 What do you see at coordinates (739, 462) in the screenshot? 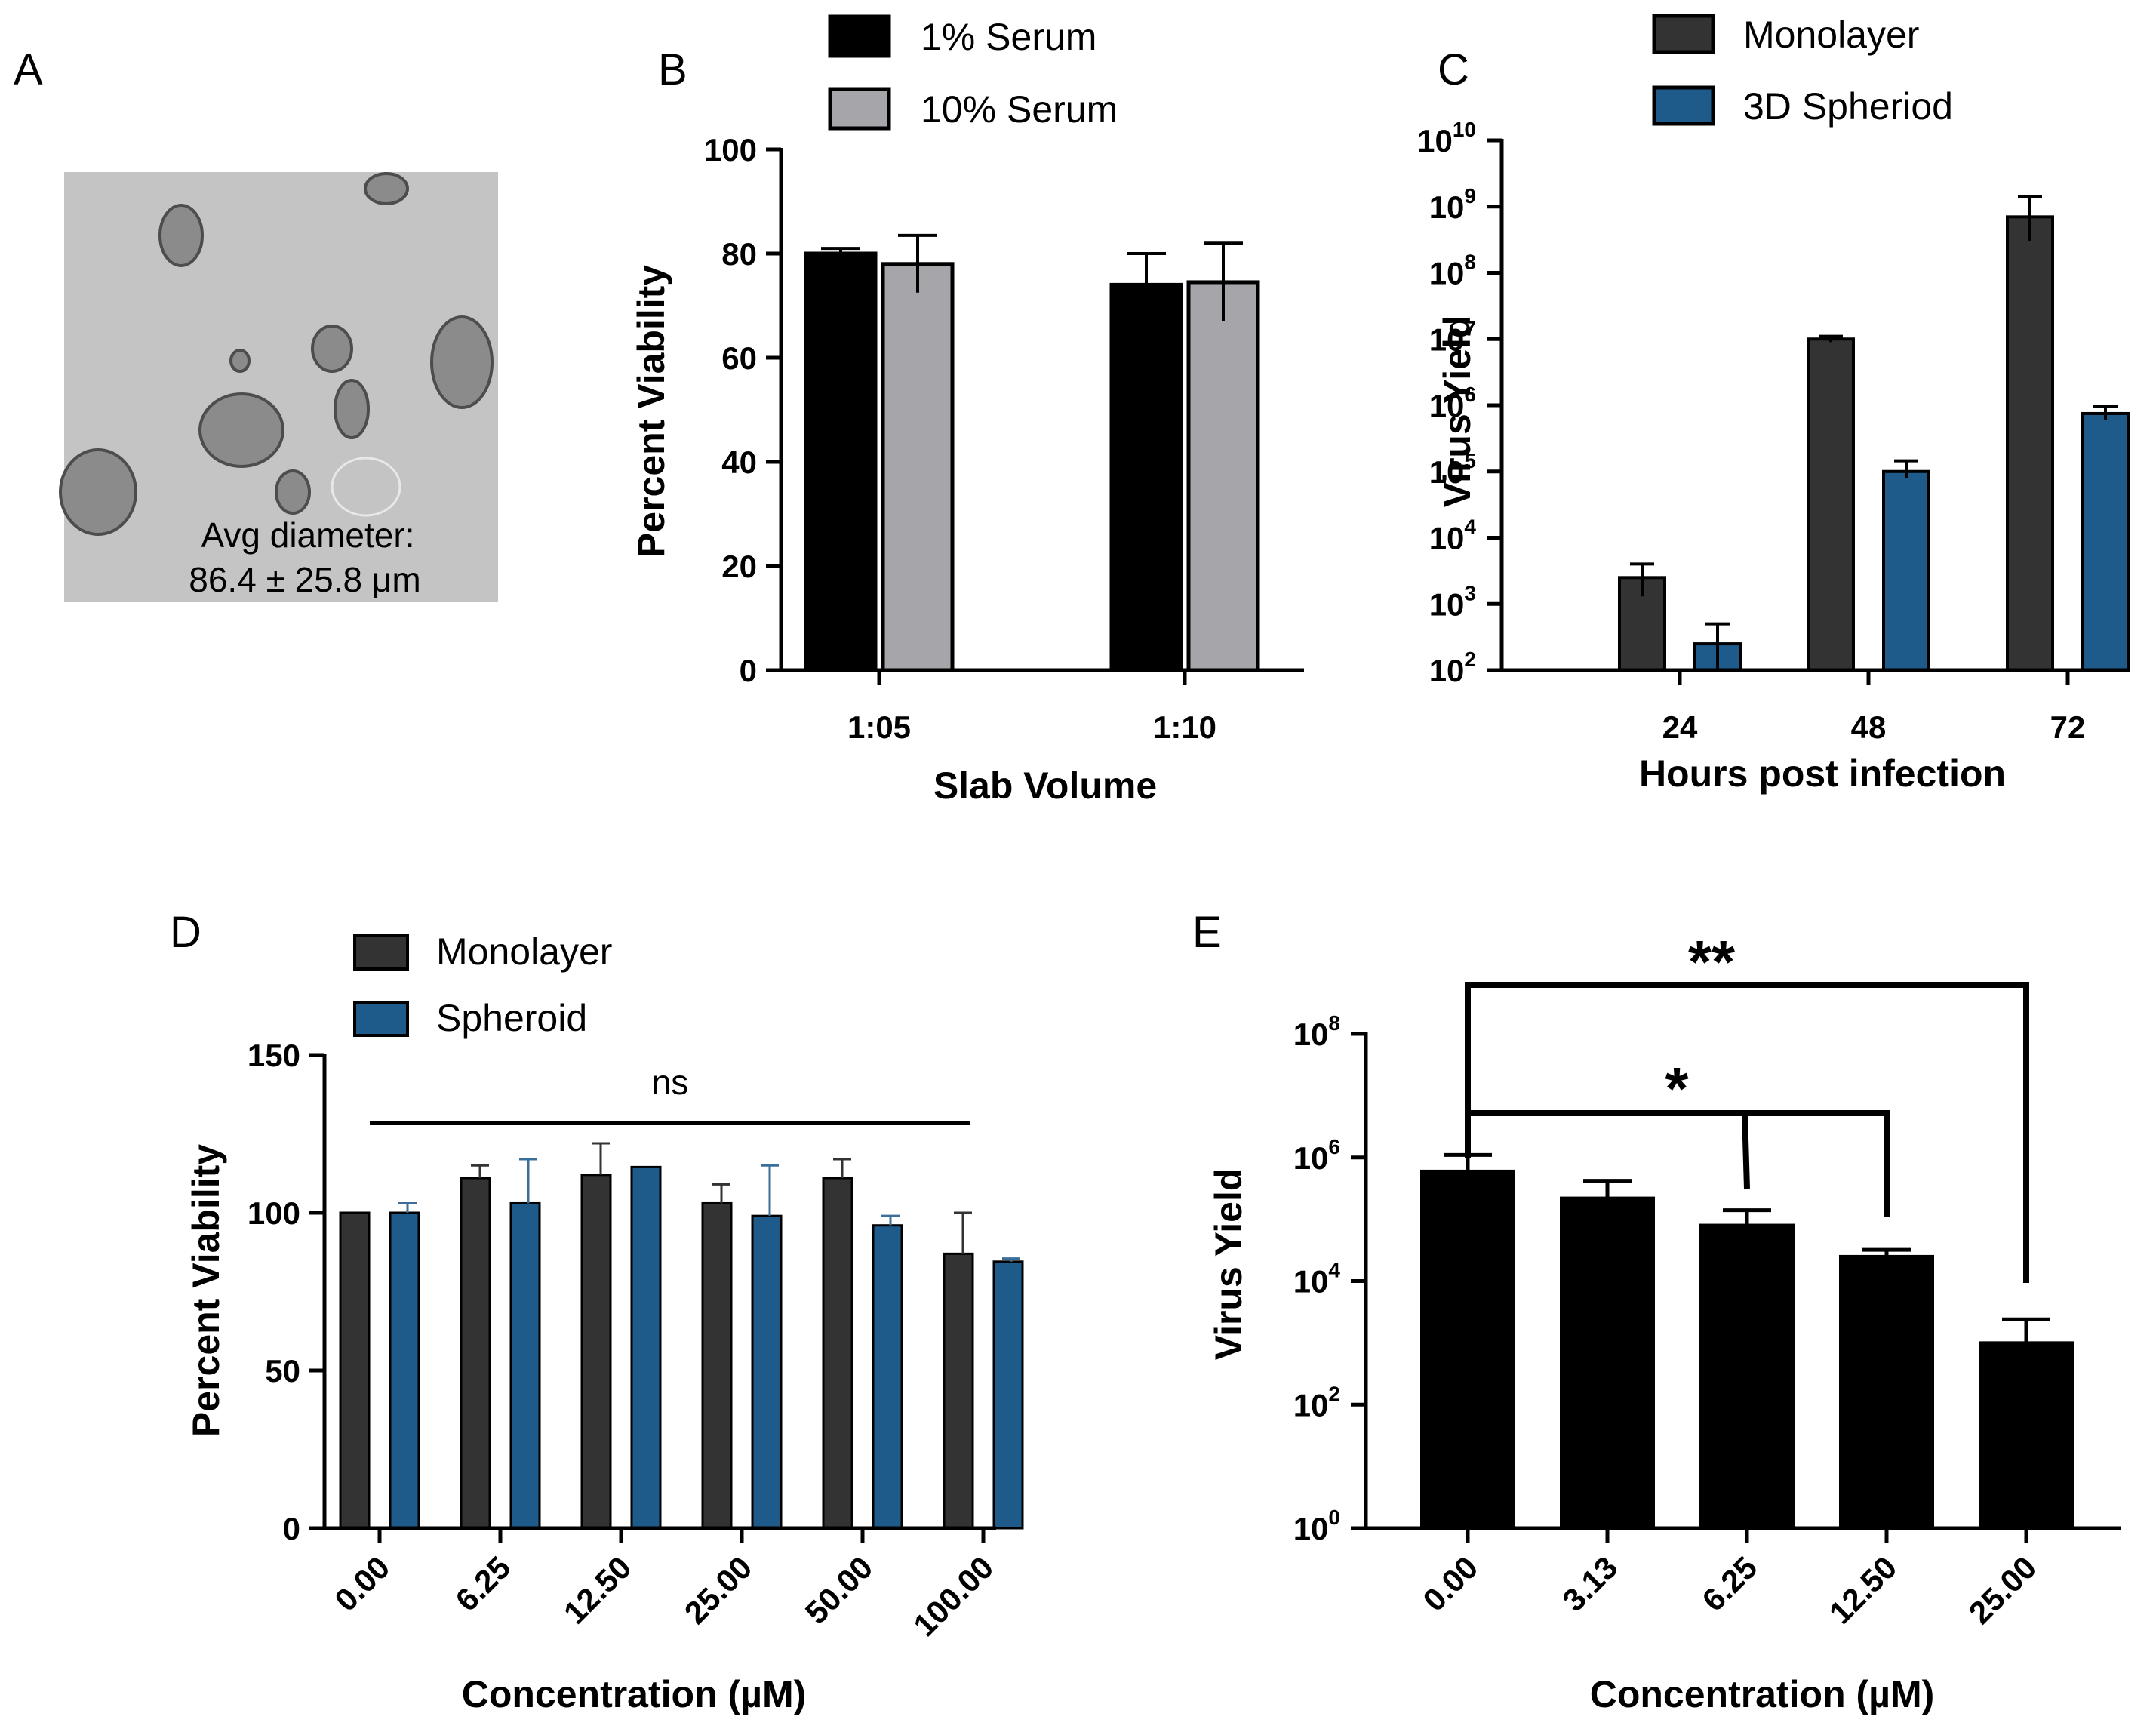
I see `y-tick-label: 40` at bounding box center [739, 462].